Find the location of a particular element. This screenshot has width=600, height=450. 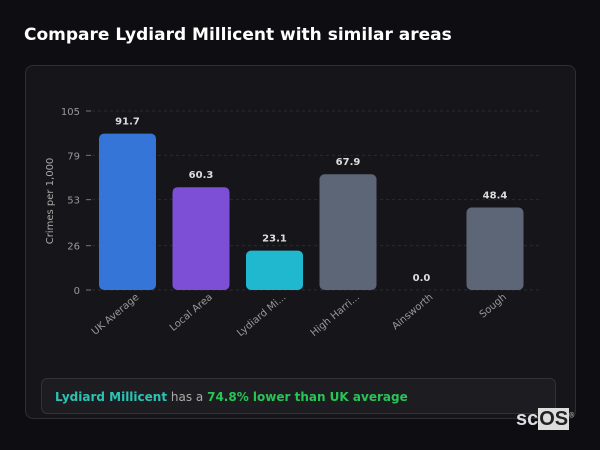

data-label: 60.3 is located at coordinates (201, 175).